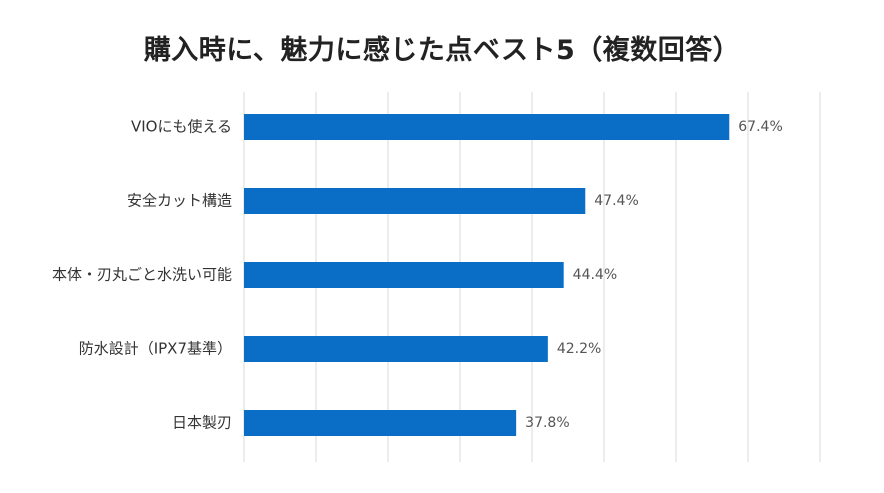  What do you see at coordinates (179, 201) in the screenshot?
I see `category-label-1: 安全カット構造` at bounding box center [179, 201].